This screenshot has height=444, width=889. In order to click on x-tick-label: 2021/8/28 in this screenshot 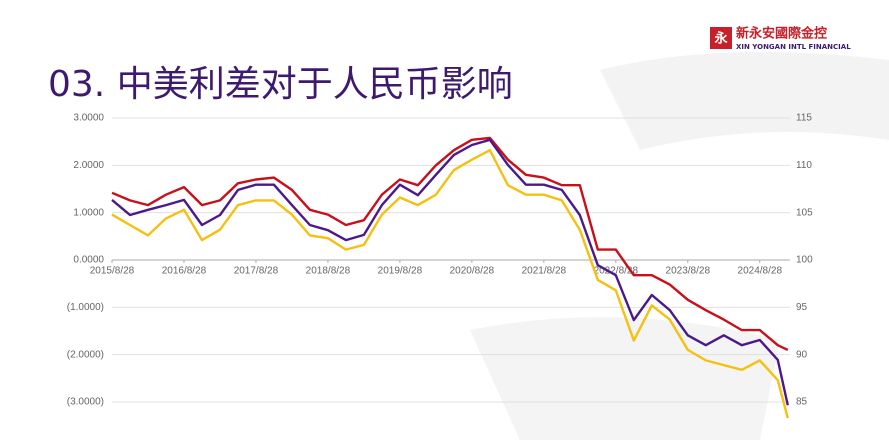, I will do `click(544, 271)`.